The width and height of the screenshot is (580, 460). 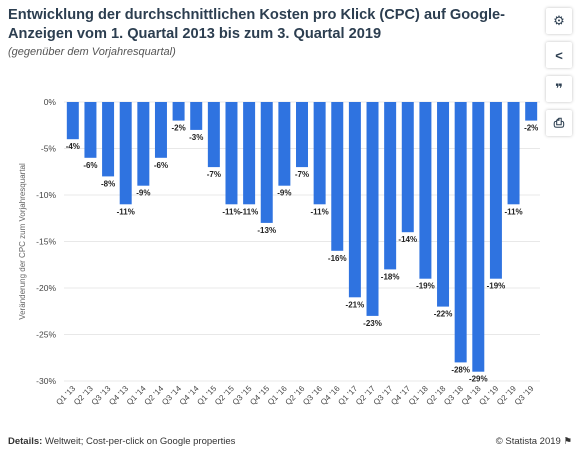 I want to click on y-tick-label: -25%, so click(x=46, y=335).